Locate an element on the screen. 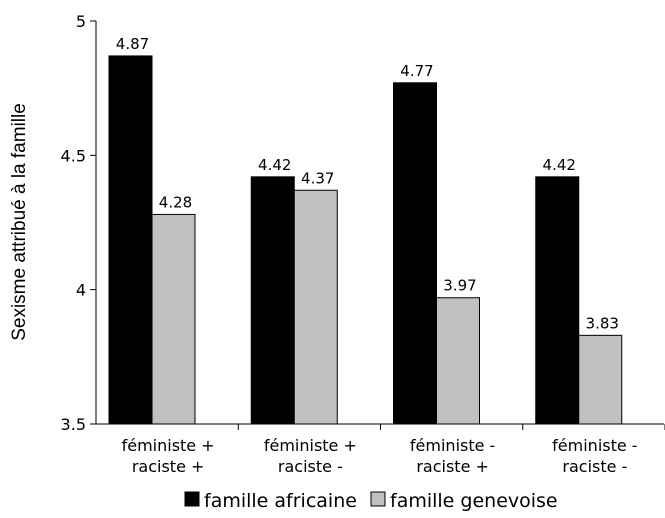  data-label-africaine-2: 4.77 is located at coordinates (416, 71).